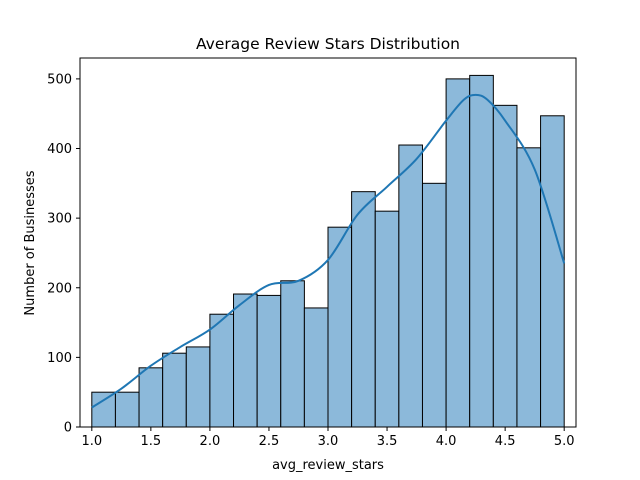 Image resolution: width=640 pixels, height=480 pixels. What do you see at coordinates (91, 441) in the screenshot?
I see `x-tick-label: 1.0` at bounding box center [91, 441].